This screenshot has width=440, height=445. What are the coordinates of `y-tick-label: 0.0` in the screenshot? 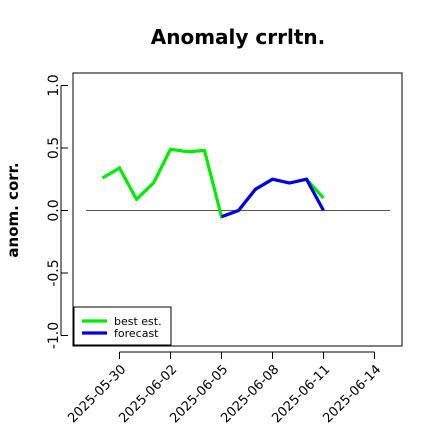 It's located at (54, 210).